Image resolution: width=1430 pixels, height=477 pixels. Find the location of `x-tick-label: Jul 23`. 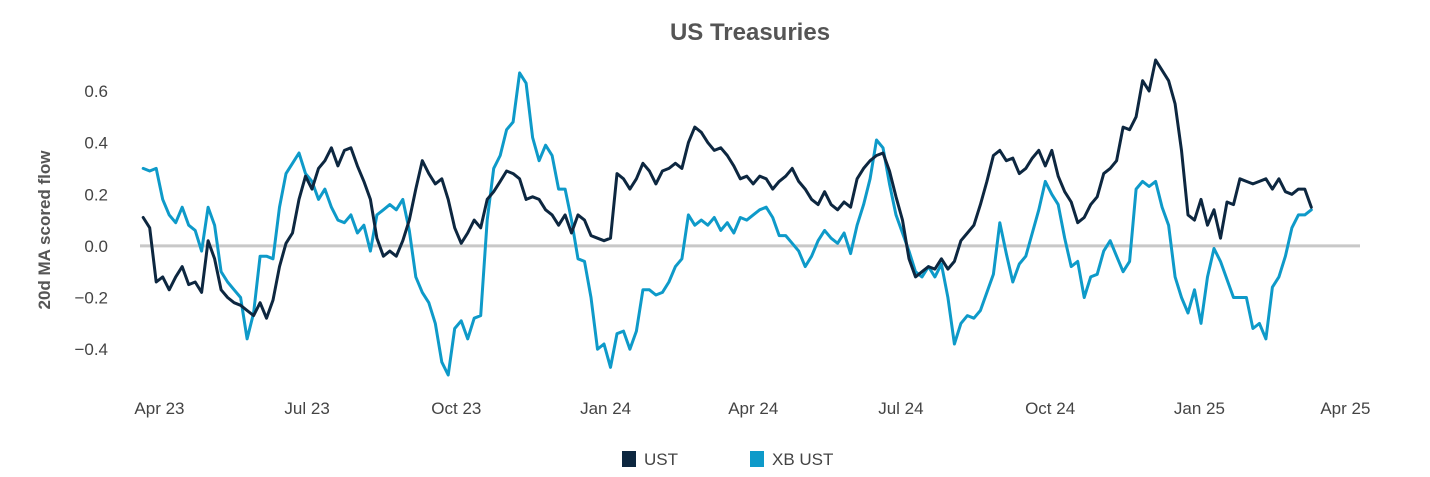

x-tick-label: Jul 23 is located at coordinates (306, 408).